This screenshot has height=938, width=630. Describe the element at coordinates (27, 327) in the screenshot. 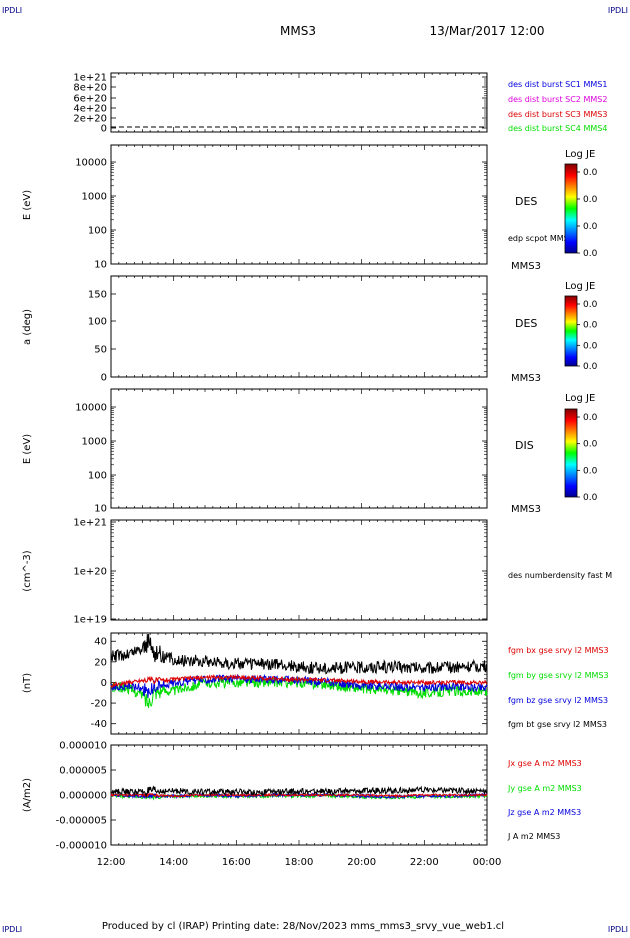

I see `y-axis-label: a (deg)` at that location.